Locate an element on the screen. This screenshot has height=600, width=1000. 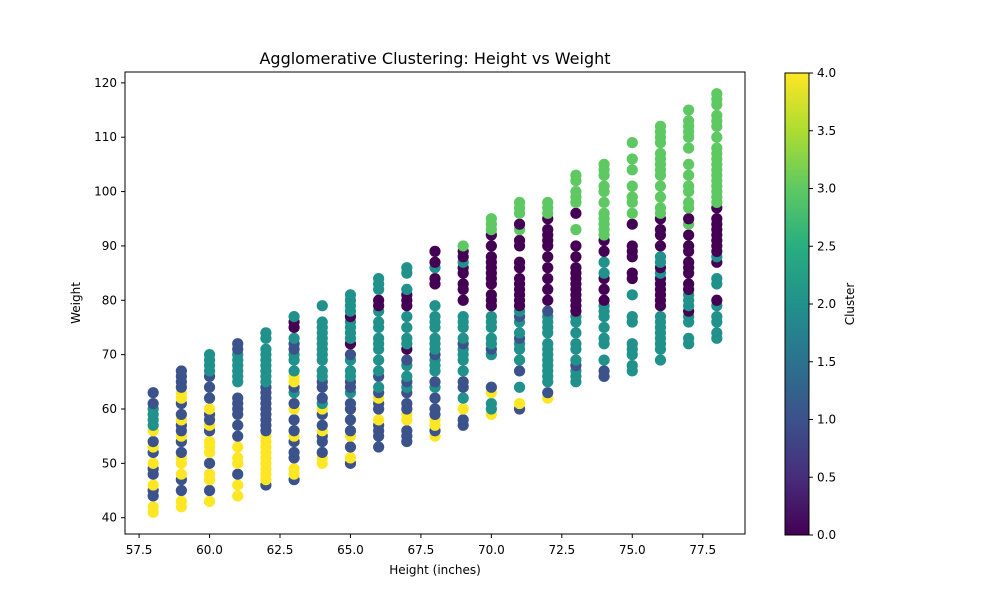
y-tick-label: 60 is located at coordinates (109, 409).